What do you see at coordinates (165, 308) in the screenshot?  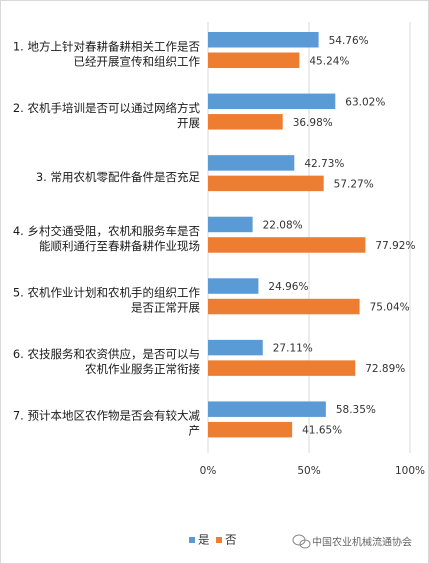 I see `category-label: 是否正常开展` at bounding box center [165, 308].